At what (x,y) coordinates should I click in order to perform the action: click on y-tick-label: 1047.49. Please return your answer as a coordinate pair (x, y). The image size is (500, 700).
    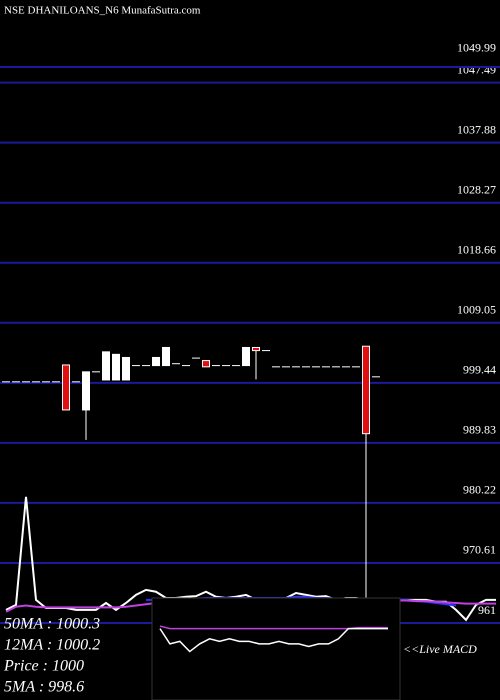
    Looking at the image, I should click on (476, 69).